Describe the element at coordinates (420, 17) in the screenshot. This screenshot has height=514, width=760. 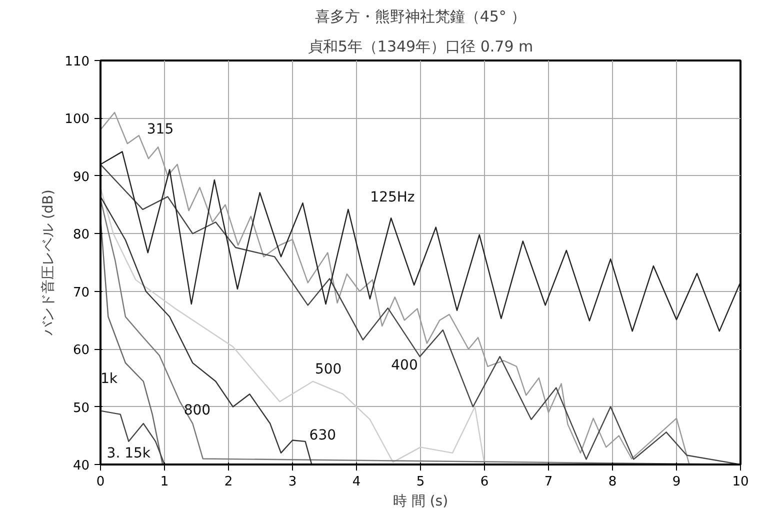
I see `chart-title: 喜多方・熊野神社梵鐘（45° ）` at that location.